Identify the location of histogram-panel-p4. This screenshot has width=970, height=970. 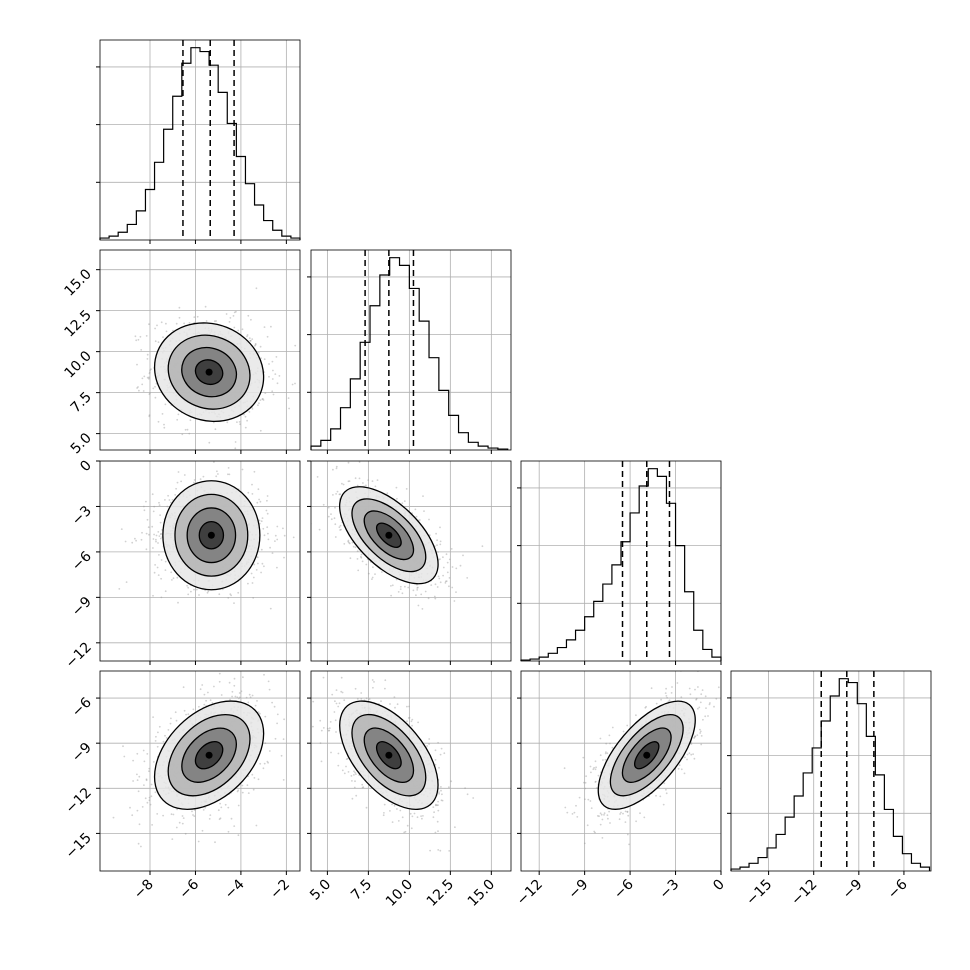
(829, 771).